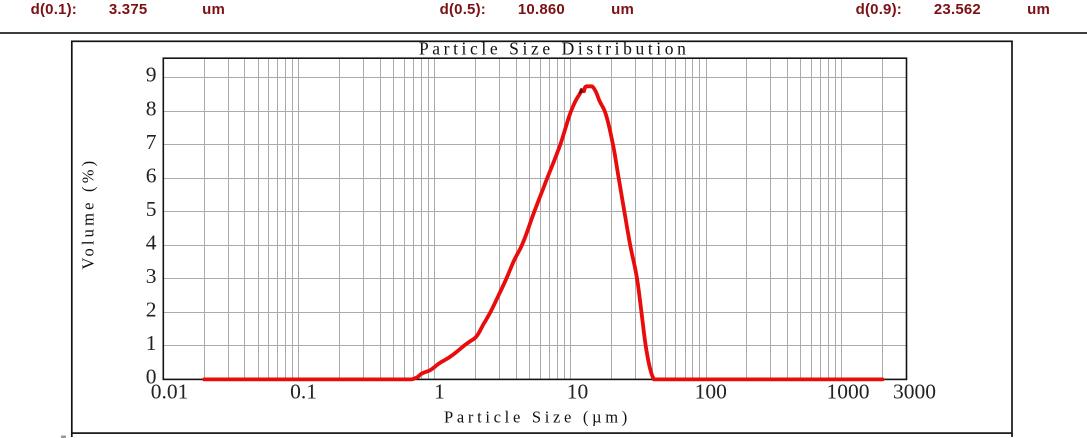 The image size is (1087, 438). What do you see at coordinates (914, 391) in the screenshot?
I see `svg-text: 3000` at bounding box center [914, 391].